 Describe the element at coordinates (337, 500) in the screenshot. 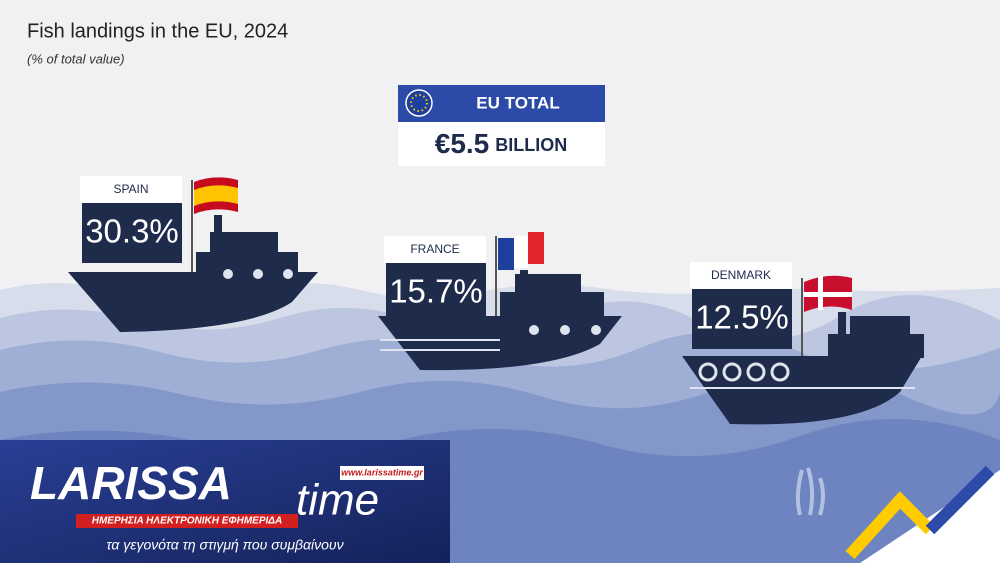

I see `logo-word: time` at that location.